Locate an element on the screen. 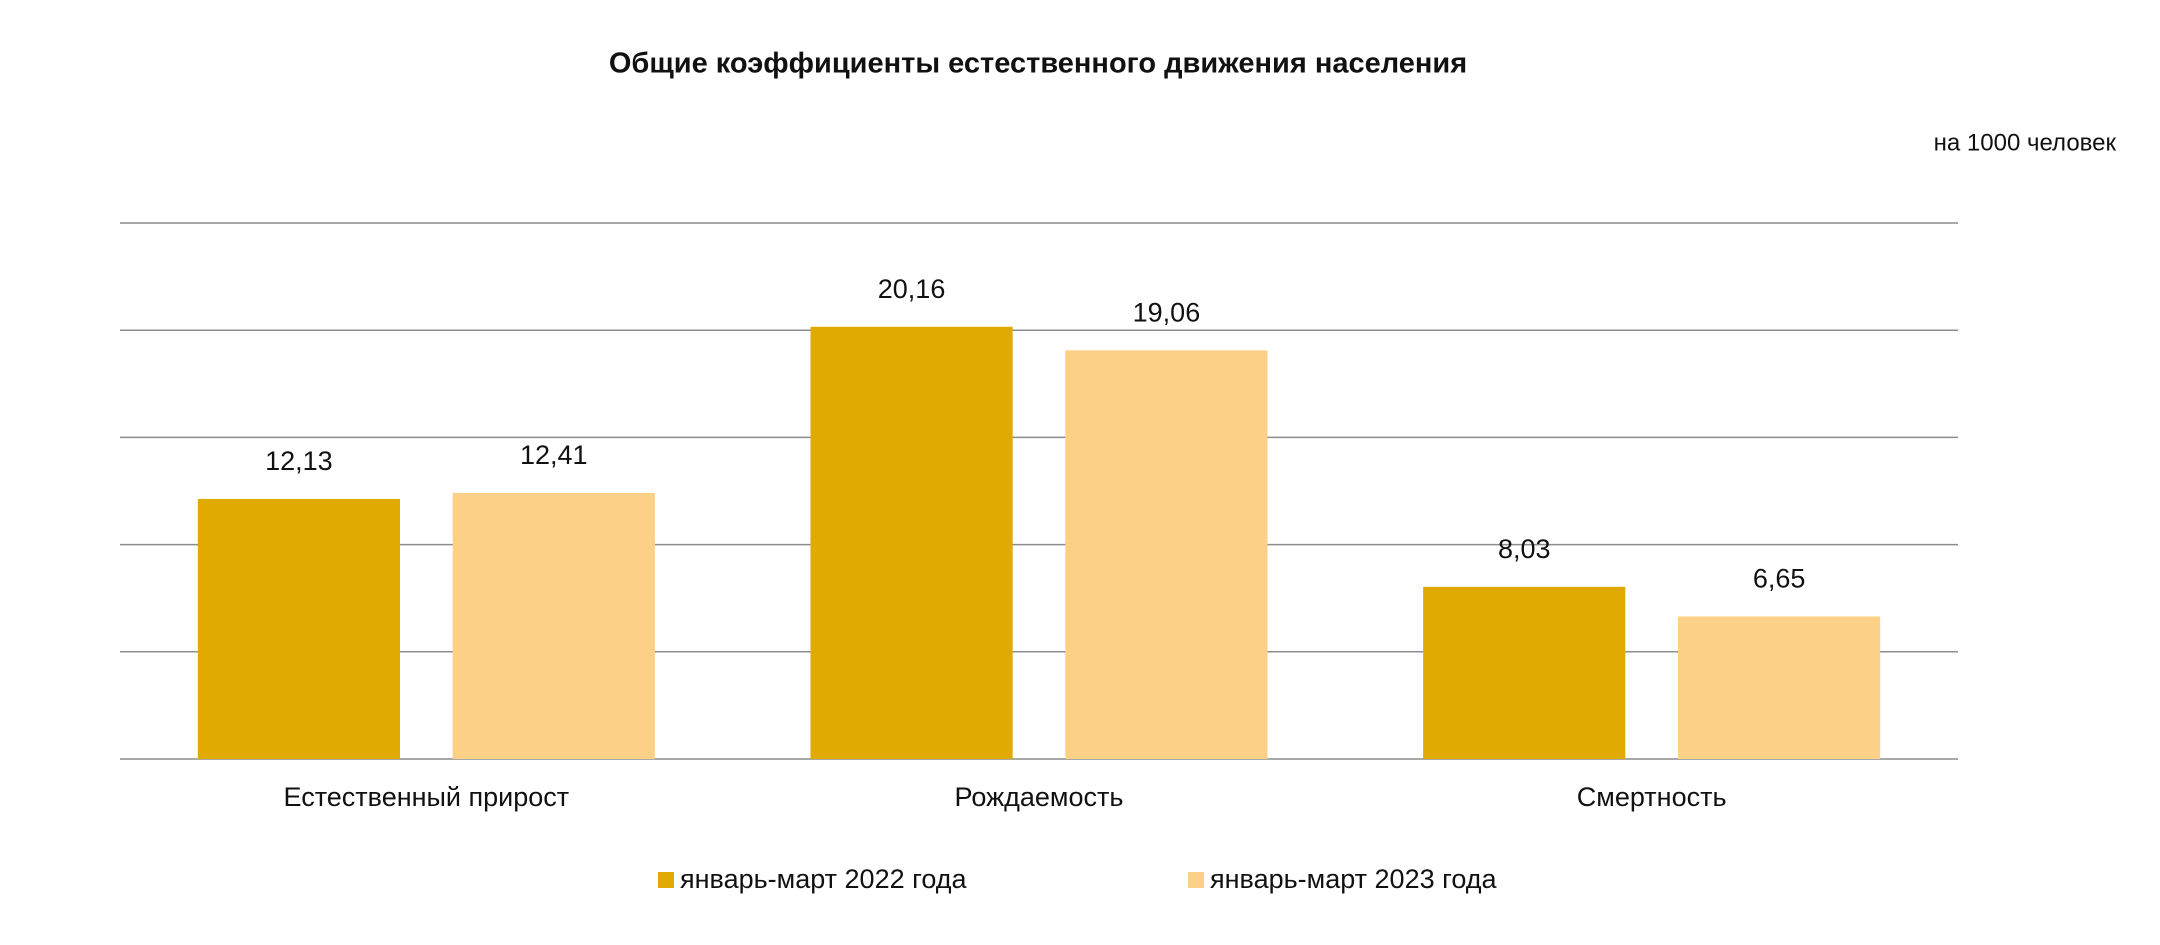 The width and height of the screenshot is (2160, 945). x-tick-label: Смертность is located at coordinates (1652, 797).